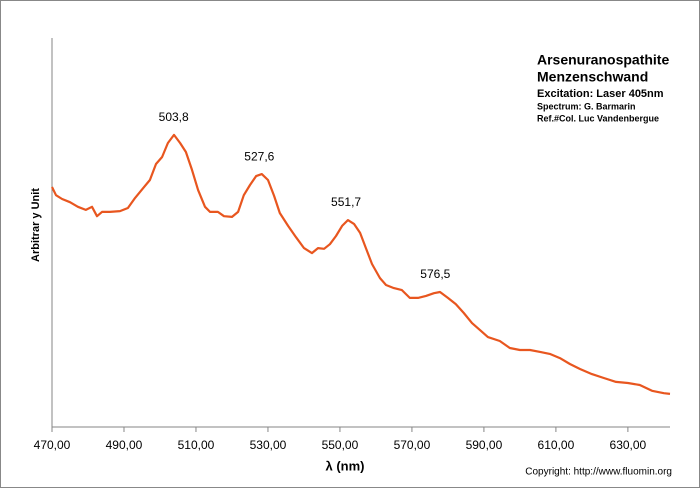 This screenshot has width=700, height=488. I want to click on credit: Copyright: http://www.fluomin.org, so click(598, 472).